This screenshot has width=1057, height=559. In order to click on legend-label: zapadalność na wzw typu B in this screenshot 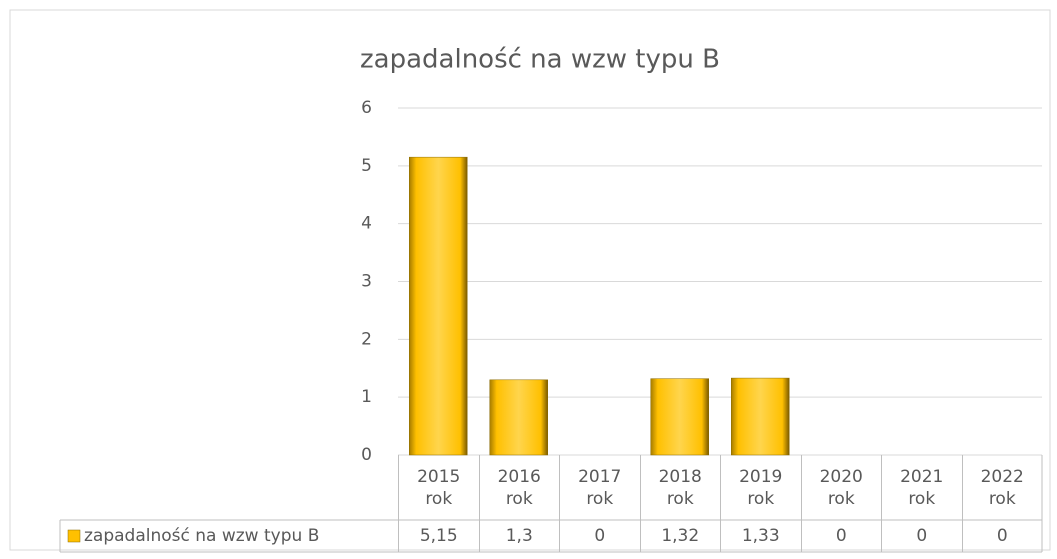, I will do `click(202, 536)`.